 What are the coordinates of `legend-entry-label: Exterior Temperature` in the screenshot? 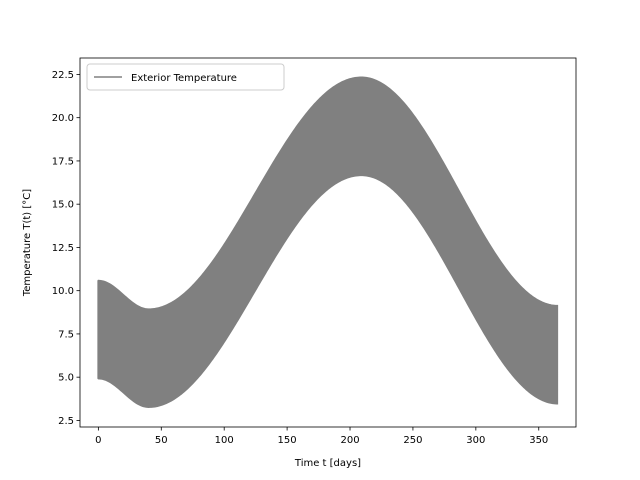 It's located at (184, 78).